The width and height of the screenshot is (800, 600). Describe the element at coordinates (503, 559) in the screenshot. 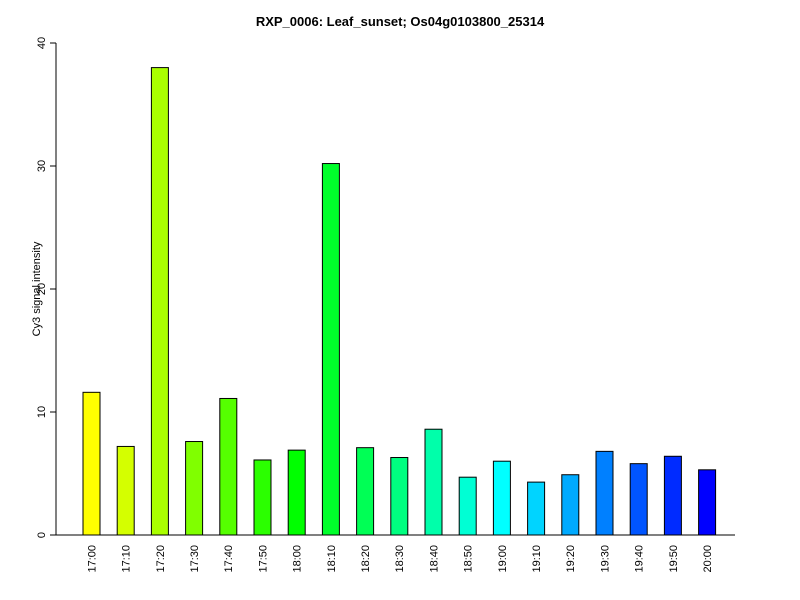

I see `x-tick-label: 19:00` at that location.